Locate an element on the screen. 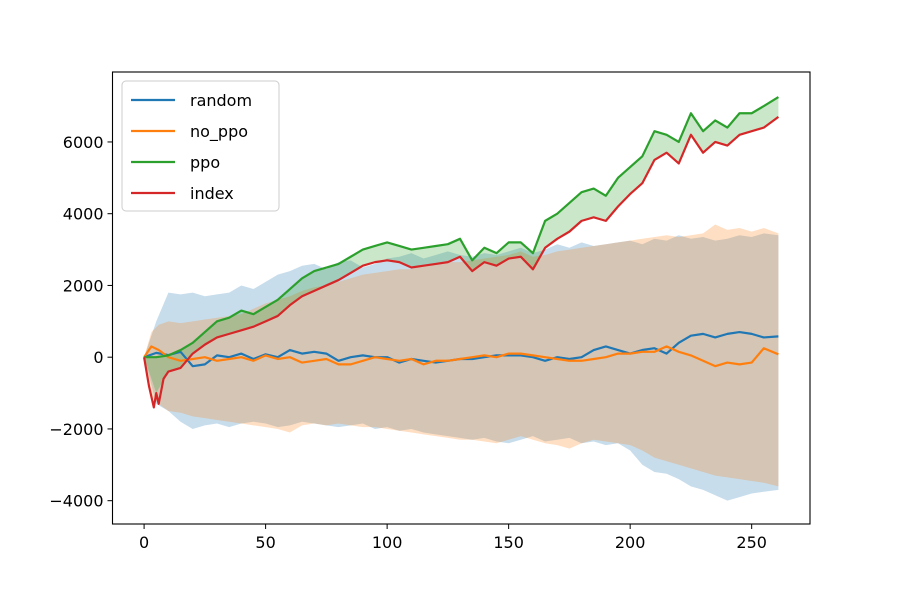  y-tick-label: 4000 is located at coordinates (83, 214).